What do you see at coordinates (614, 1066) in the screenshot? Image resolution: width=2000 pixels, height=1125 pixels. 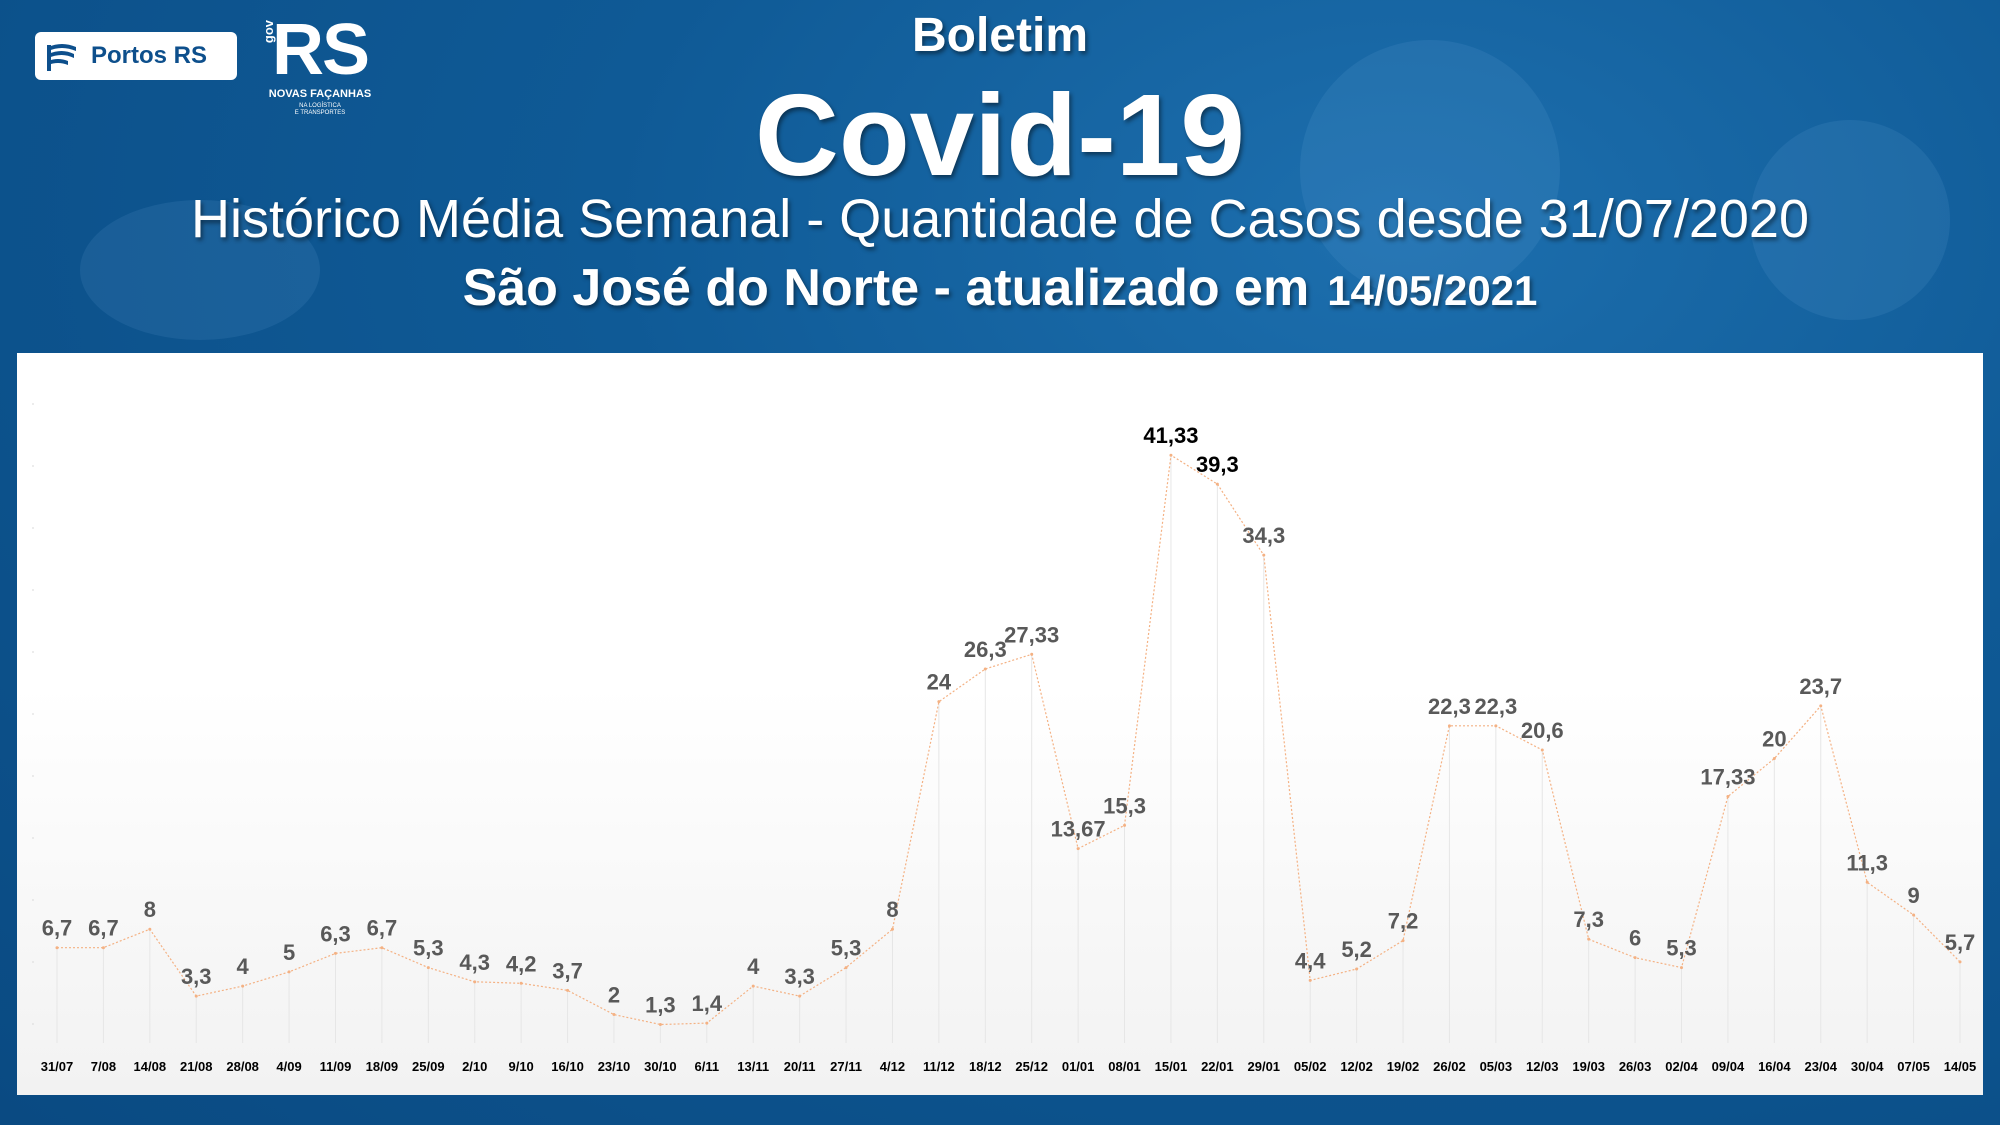 I see `x-tick-label: 23/10` at bounding box center [614, 1066].